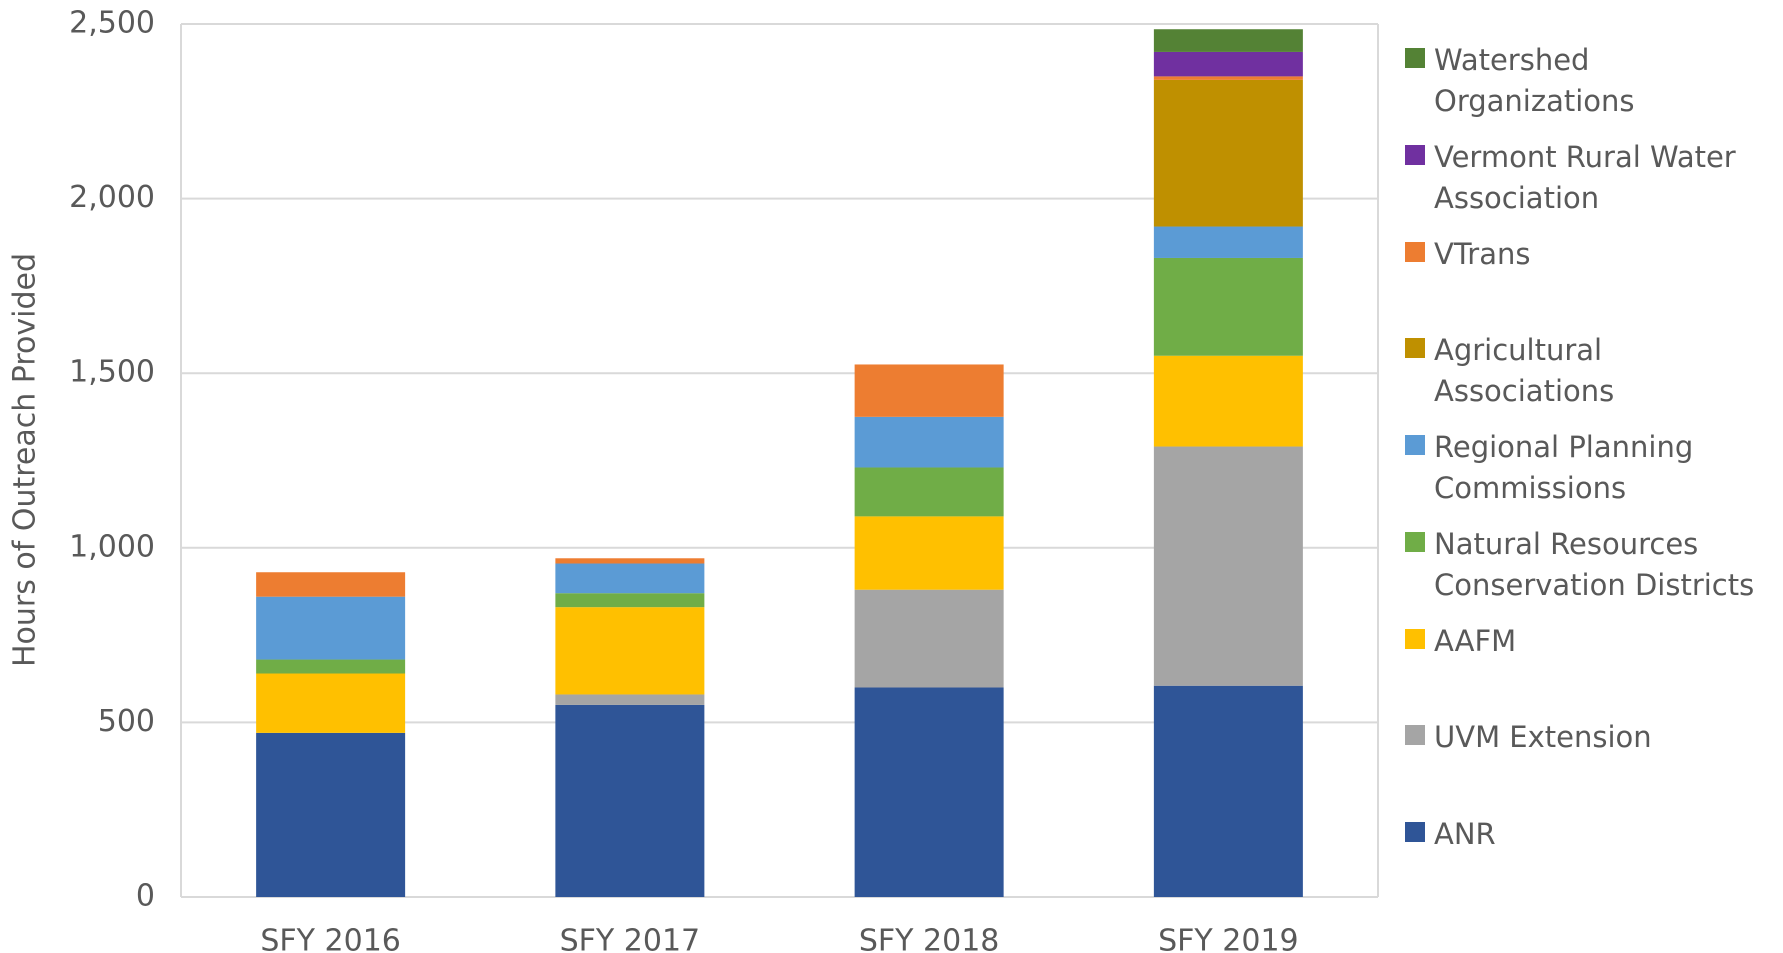 This screenshot has height=953, width=1783. Describe the element at coordinates (25, 460) in the screenshot. I see `y-axis-title: Hours of Outreach Provided` at that location.